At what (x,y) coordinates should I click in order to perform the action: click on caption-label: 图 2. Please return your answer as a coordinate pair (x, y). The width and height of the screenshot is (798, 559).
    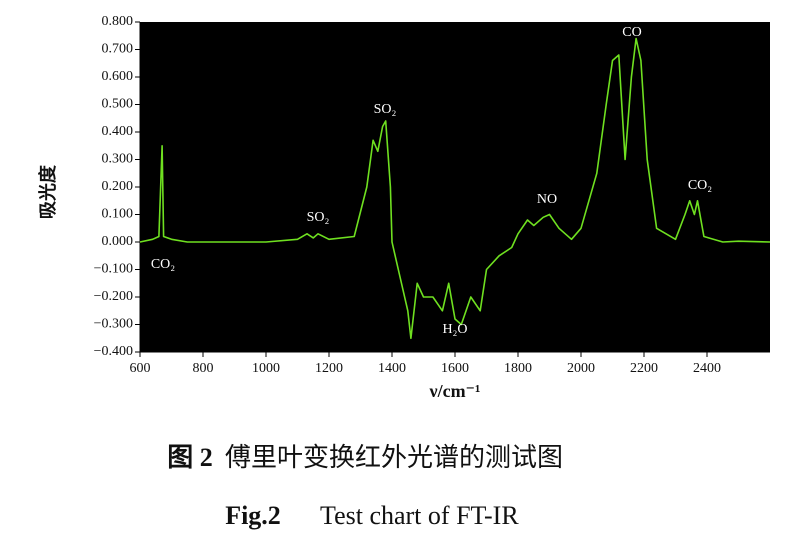
    Looking at the image, I should click on (190, 457).